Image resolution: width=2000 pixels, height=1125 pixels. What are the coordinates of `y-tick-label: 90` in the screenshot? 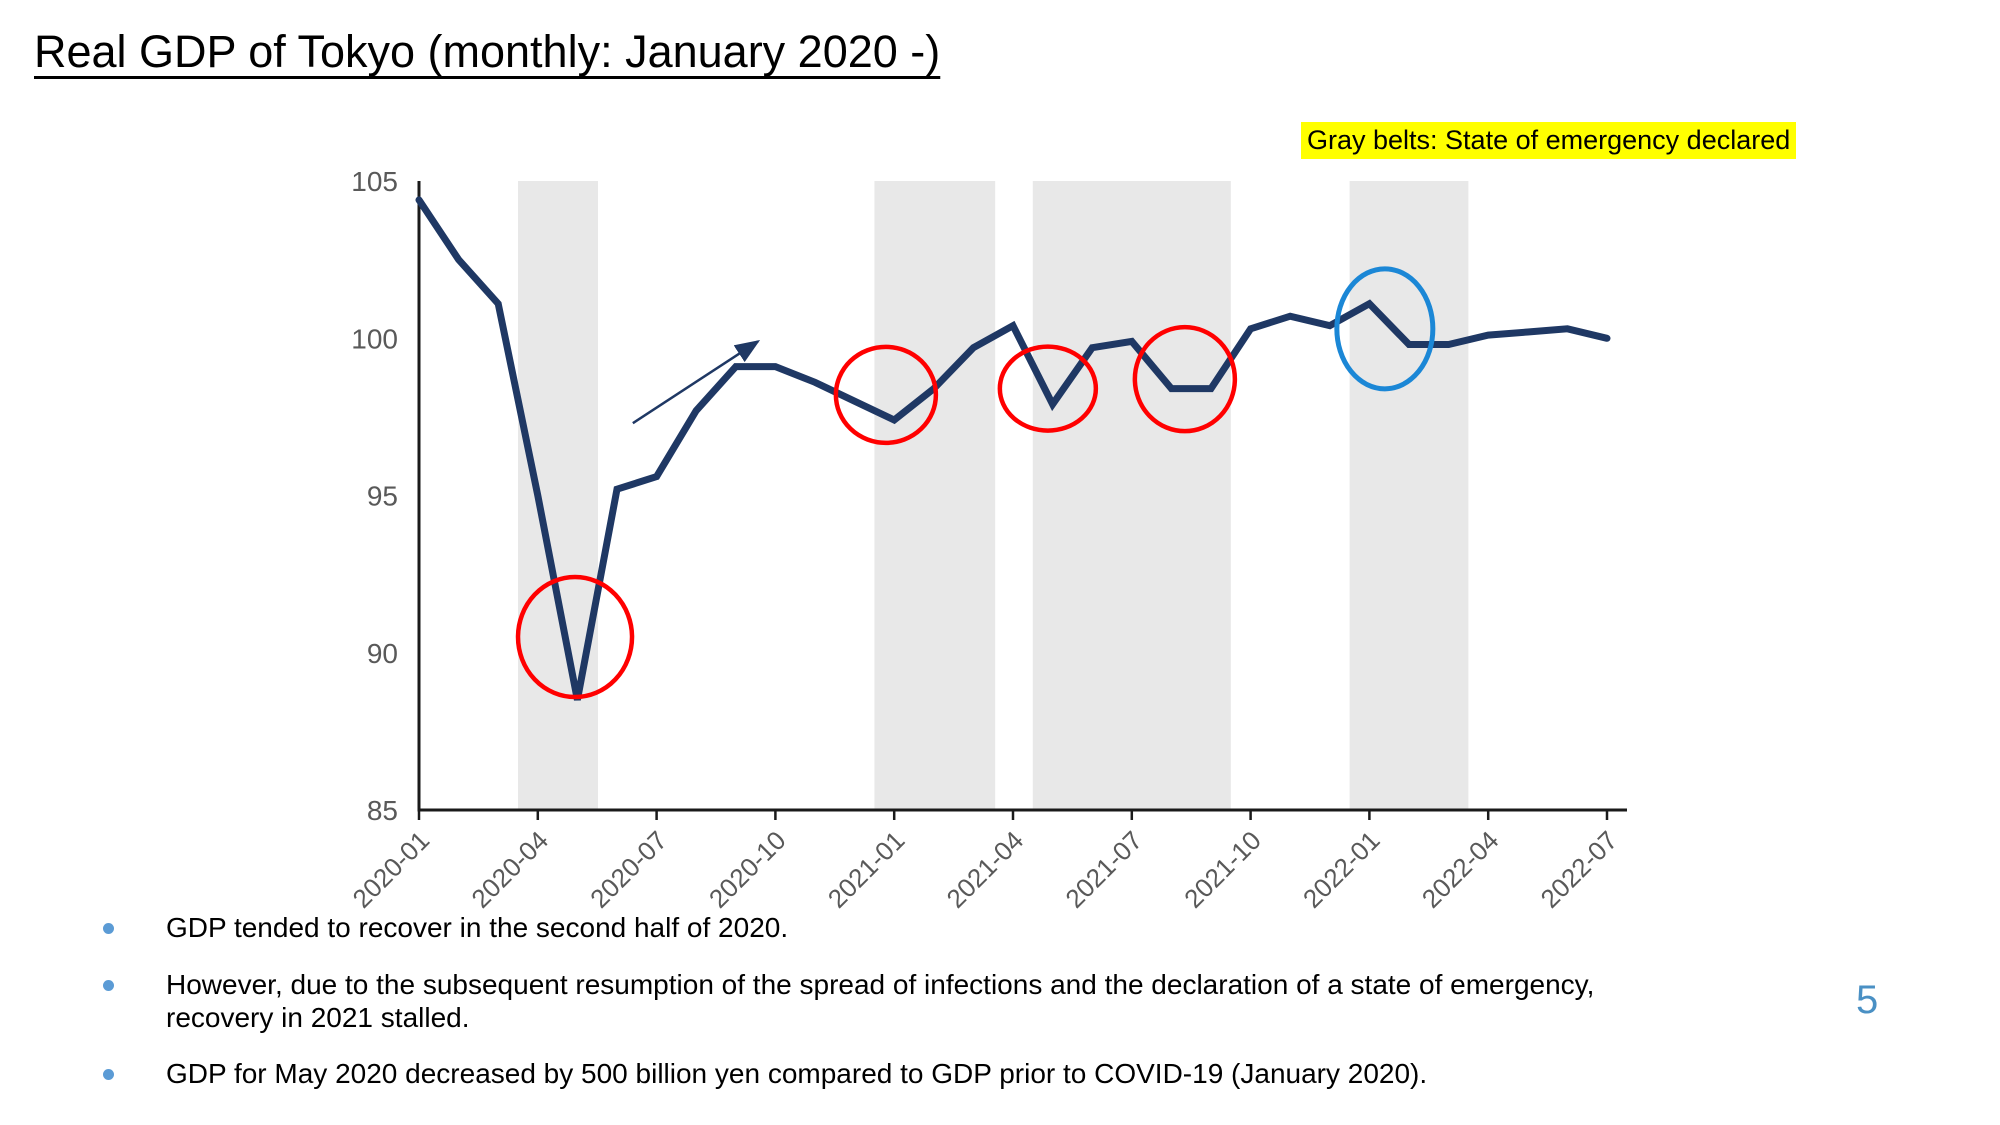 It's located at (382, 653).